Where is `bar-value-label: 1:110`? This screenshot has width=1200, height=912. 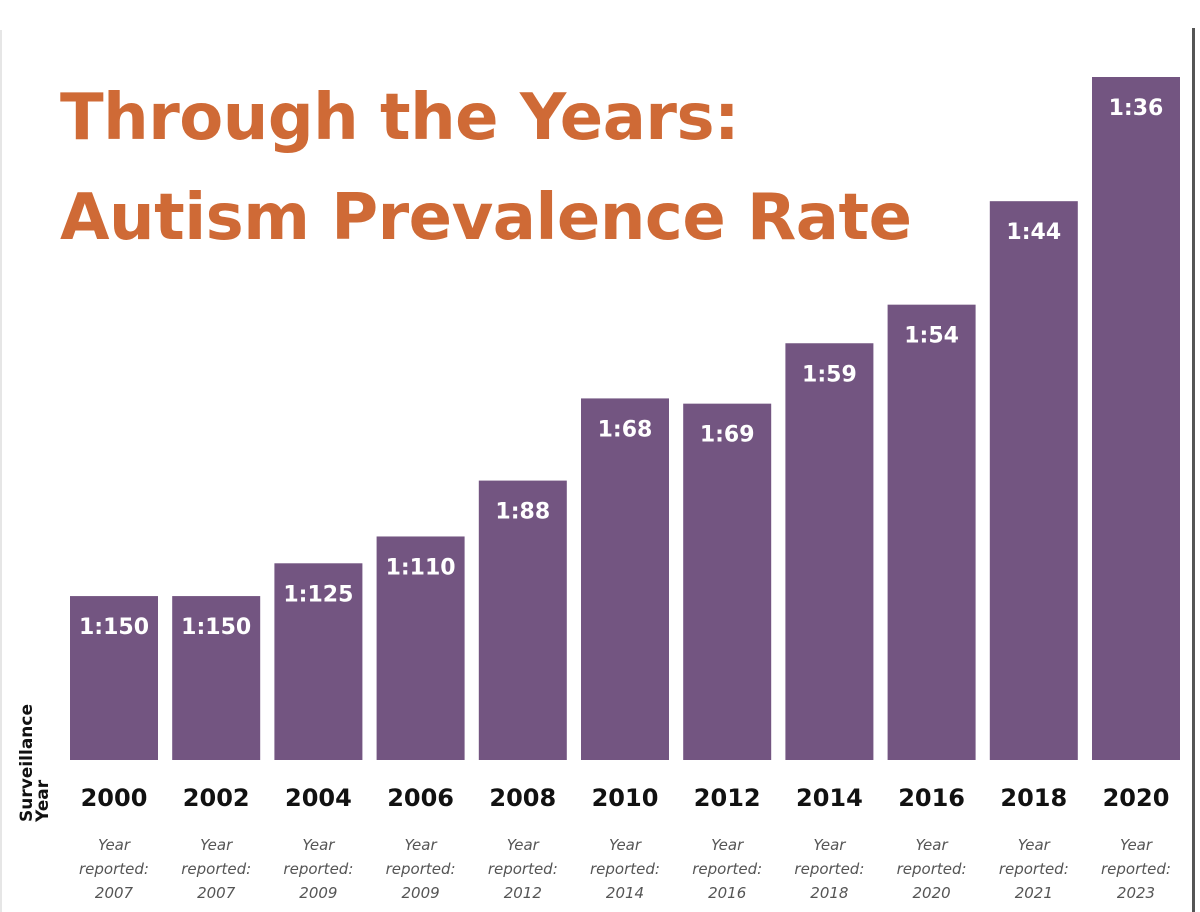 bar-value-label: 1:110 is located at coordinates (421, 567).